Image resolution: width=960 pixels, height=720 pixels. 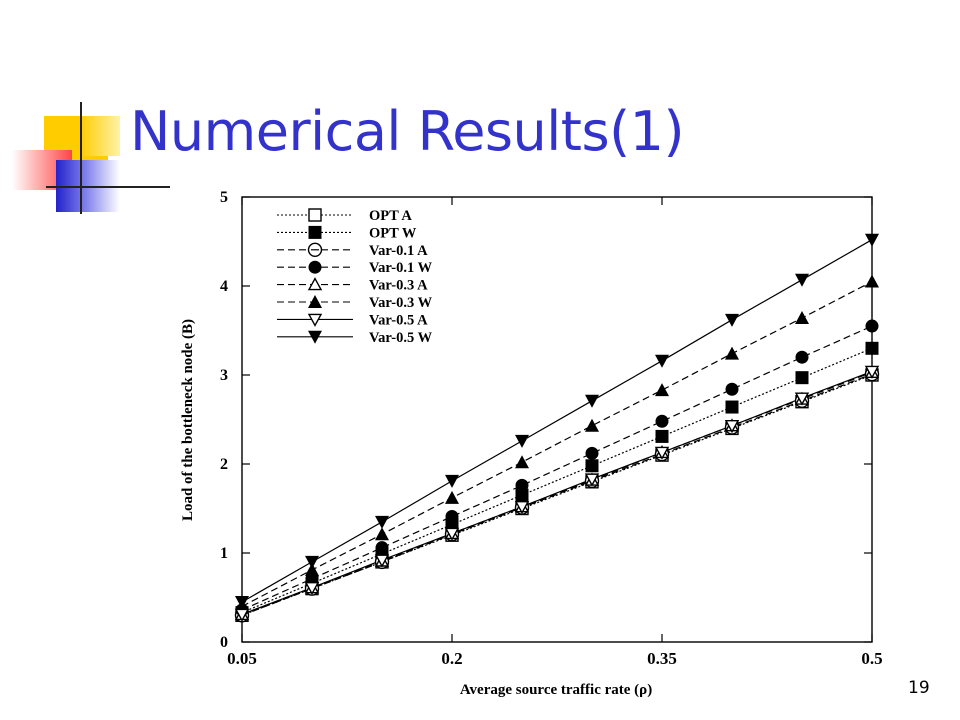 I want to click on legend-label: Var-0.1 A, so click(x=398, y=251).